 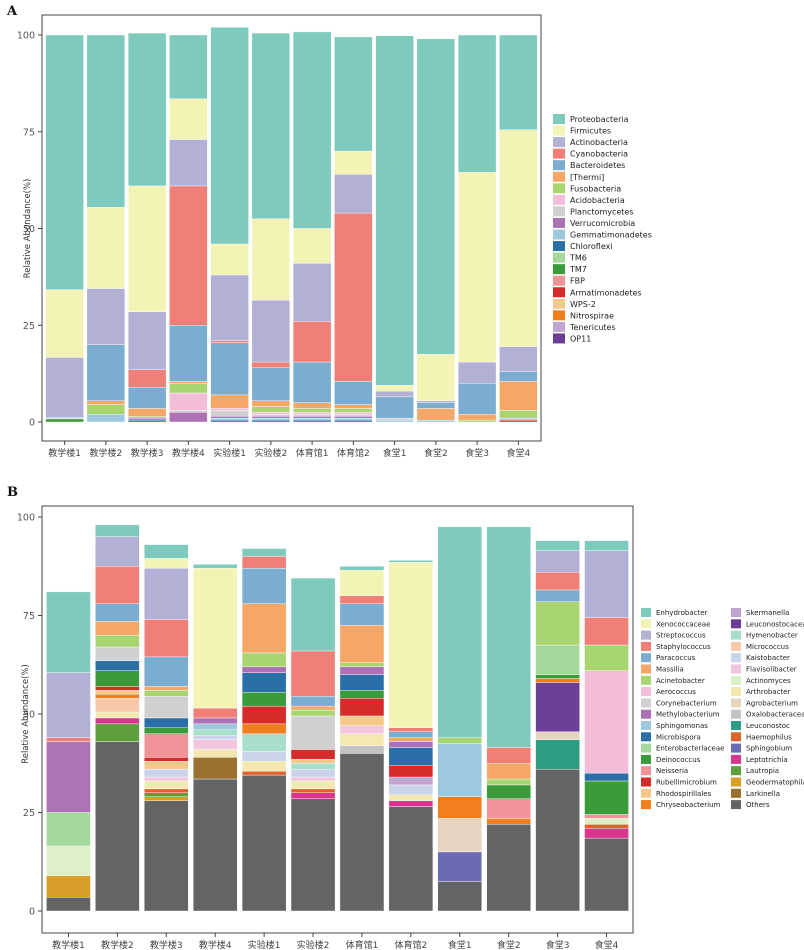 What do you see at coordinates (671, 759) in the screenshot?
I see `legend-item: Deinococcus` at bounding box center [671, 759].